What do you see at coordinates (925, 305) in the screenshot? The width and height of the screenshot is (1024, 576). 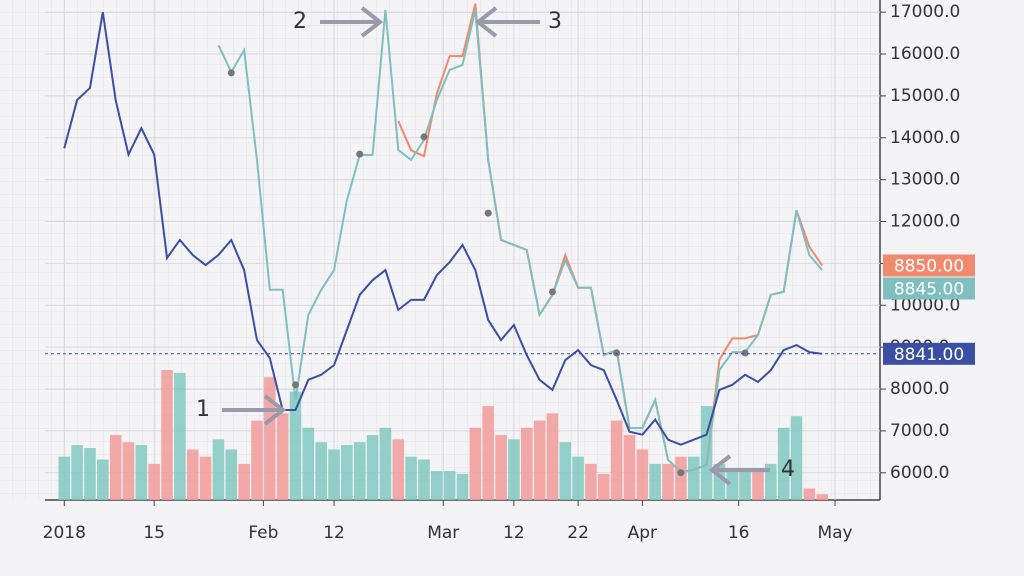 I see `y-tick-label: 10000.0` at bounding box center [925, 305].